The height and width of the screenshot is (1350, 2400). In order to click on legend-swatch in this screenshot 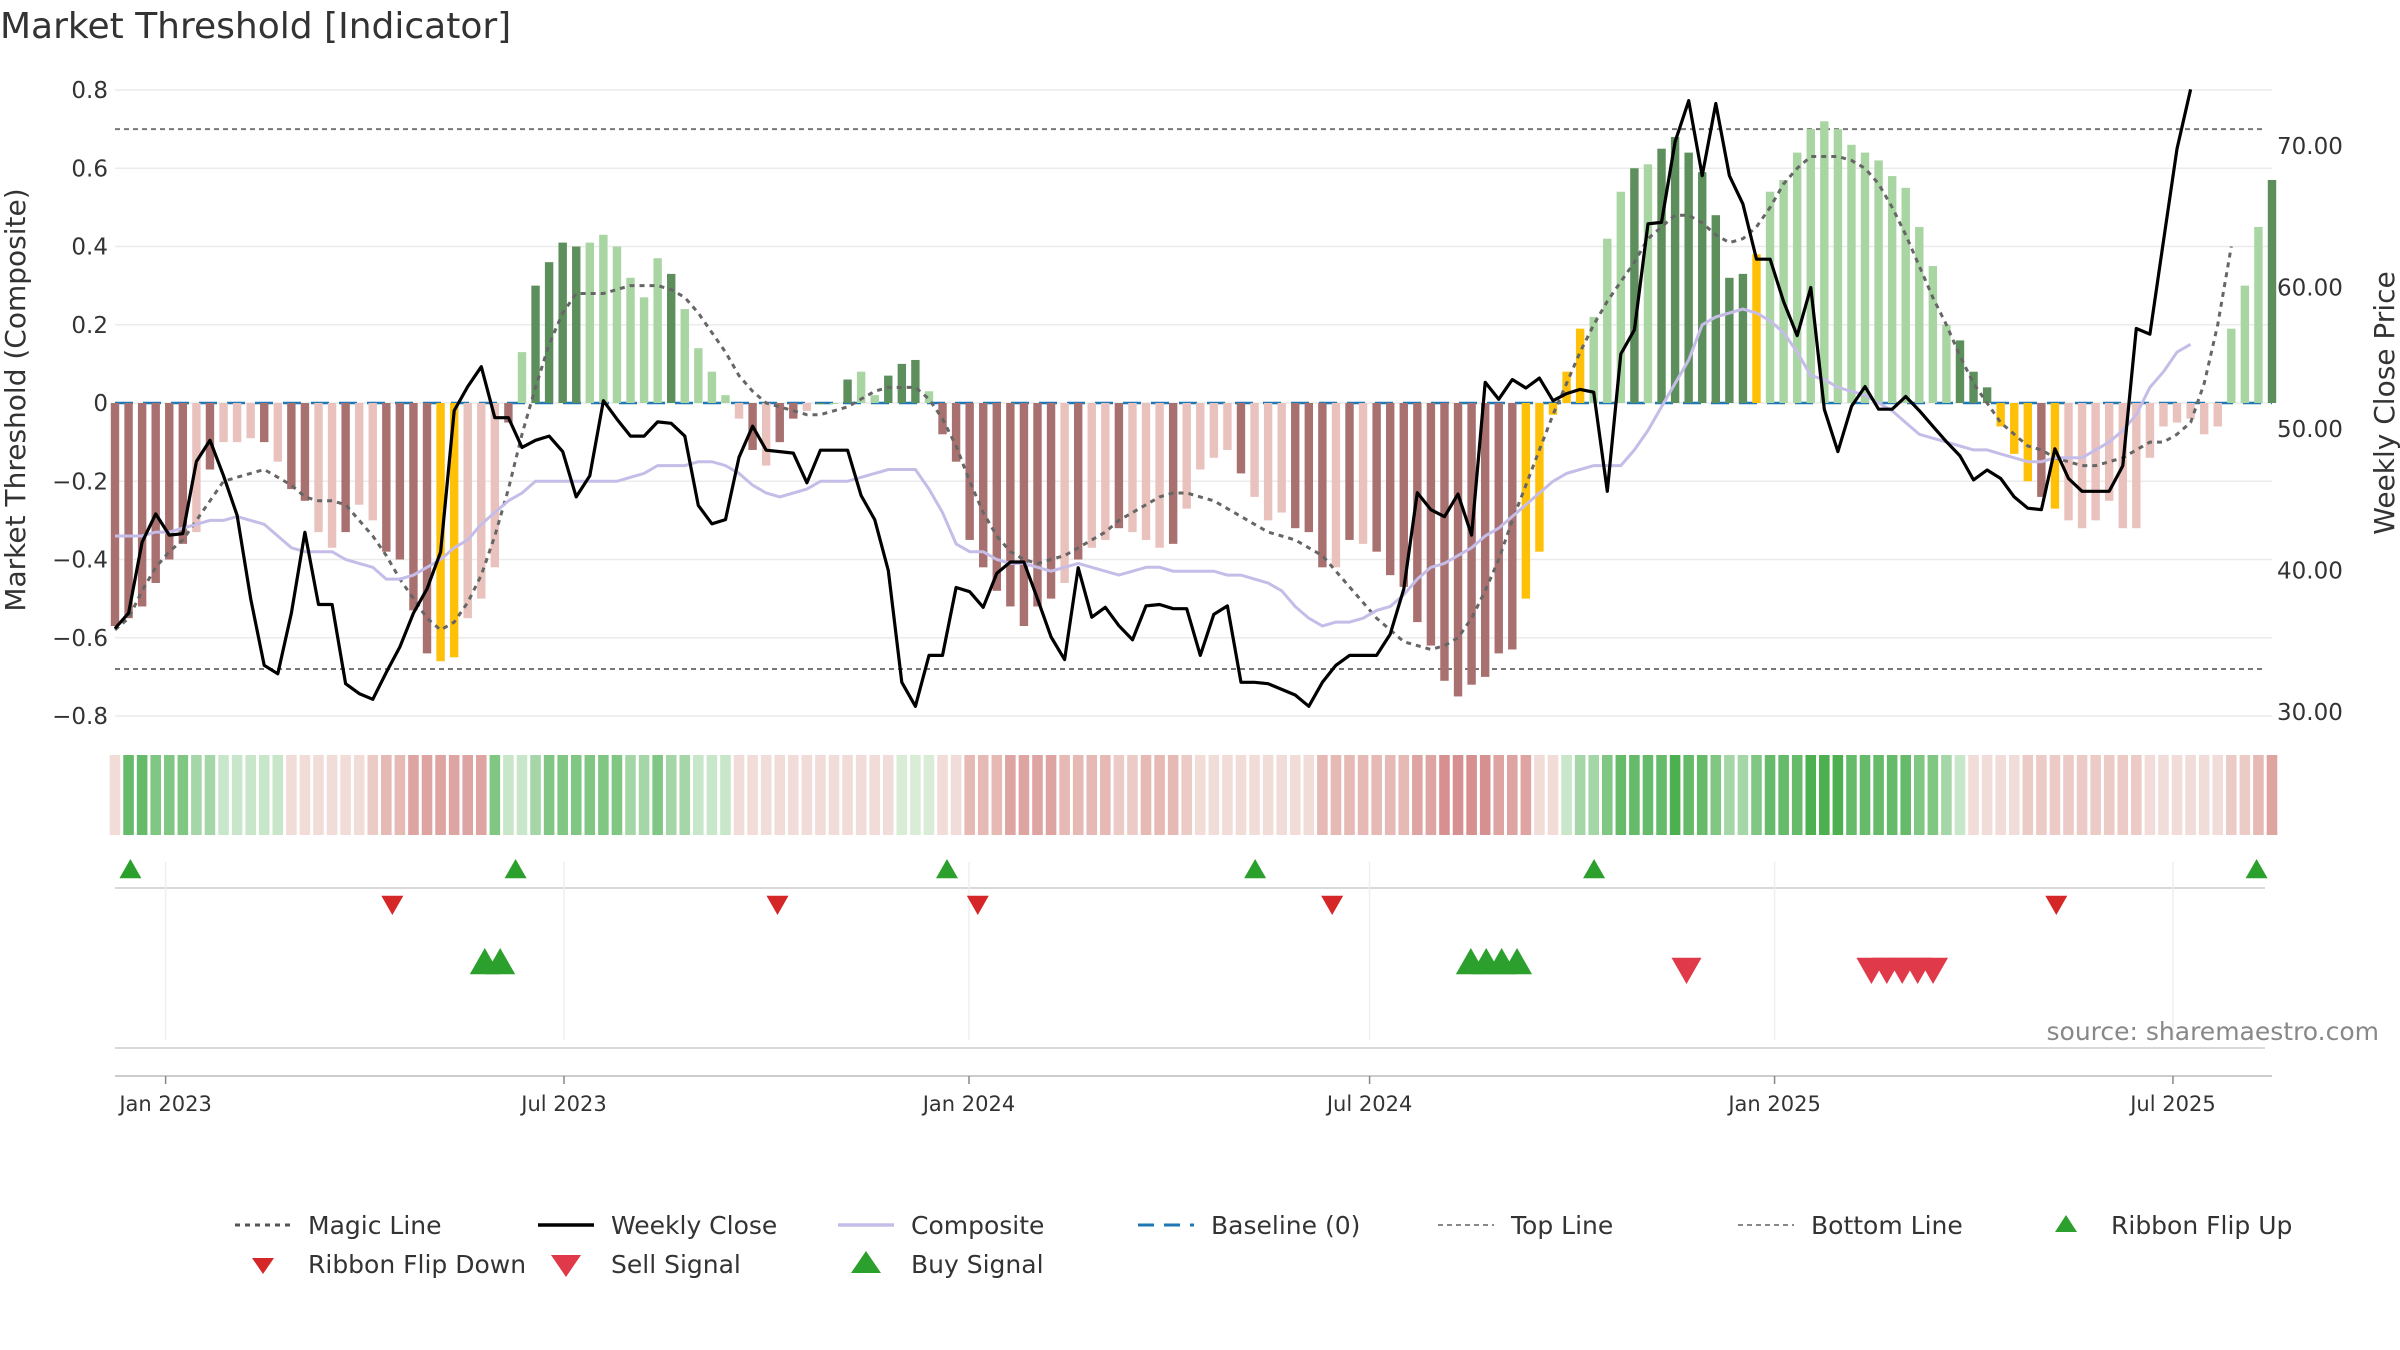, I will do `click(2066, 1223)`.